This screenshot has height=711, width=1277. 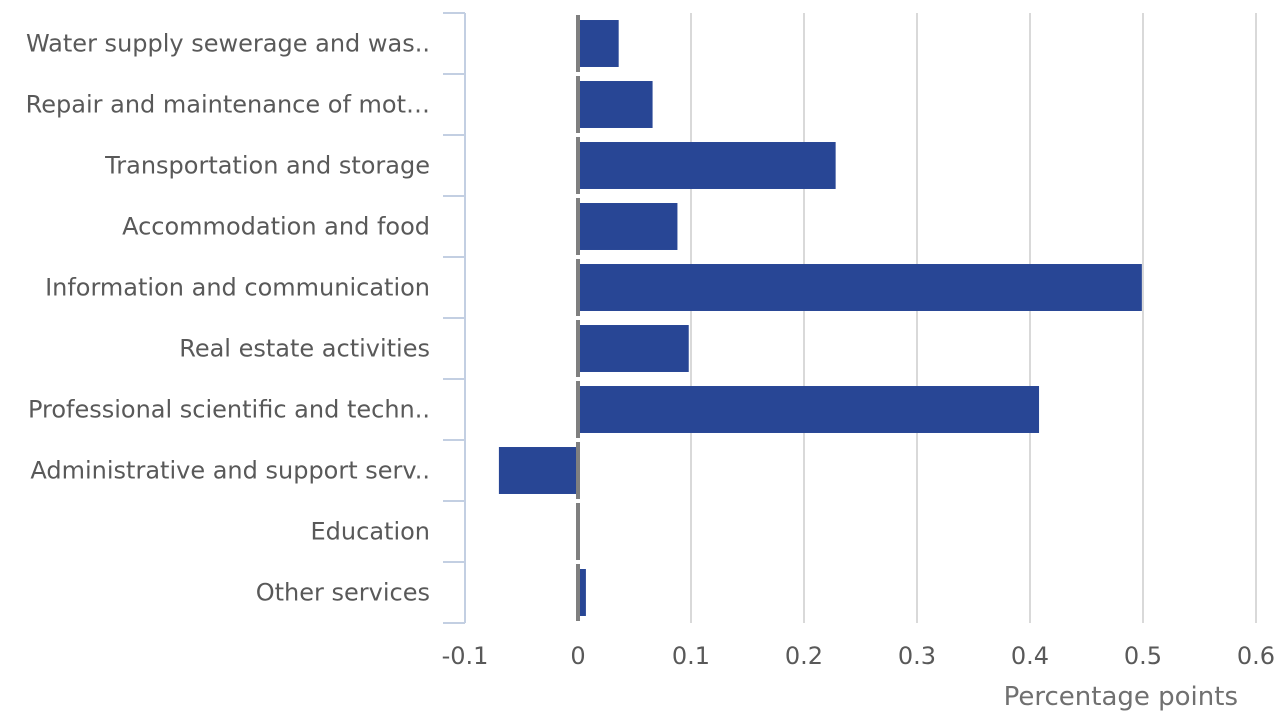 What do you see at coordinates (1256, 656) in the screenshot?
I see `x-tick-label: 0.6` at bounding box center [1256, 656].